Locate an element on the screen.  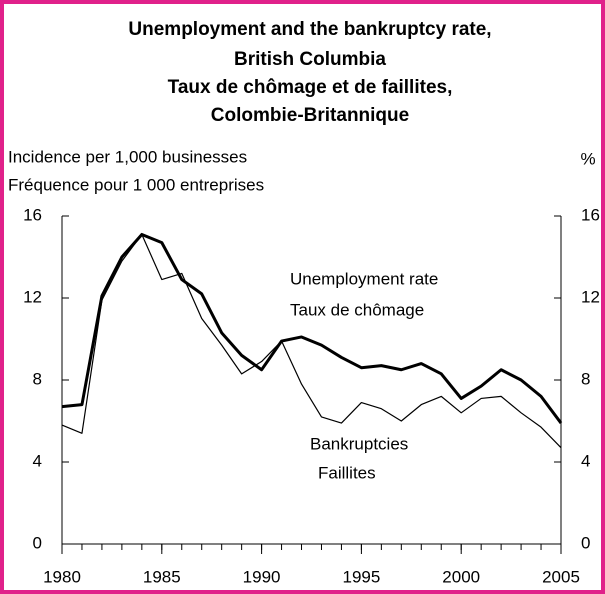
y2-tick-label: 4 is located at coordinates (585, 460).